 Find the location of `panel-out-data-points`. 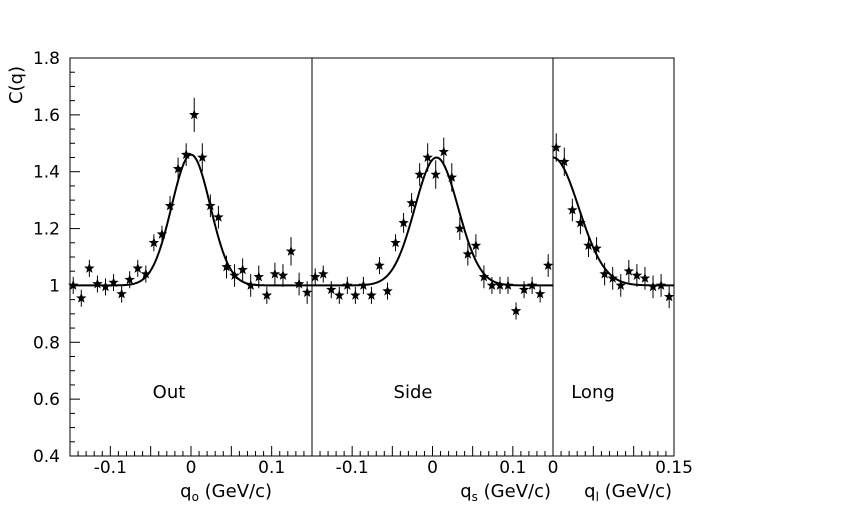

panel-out-data-points is located at coordinates (190, 202).